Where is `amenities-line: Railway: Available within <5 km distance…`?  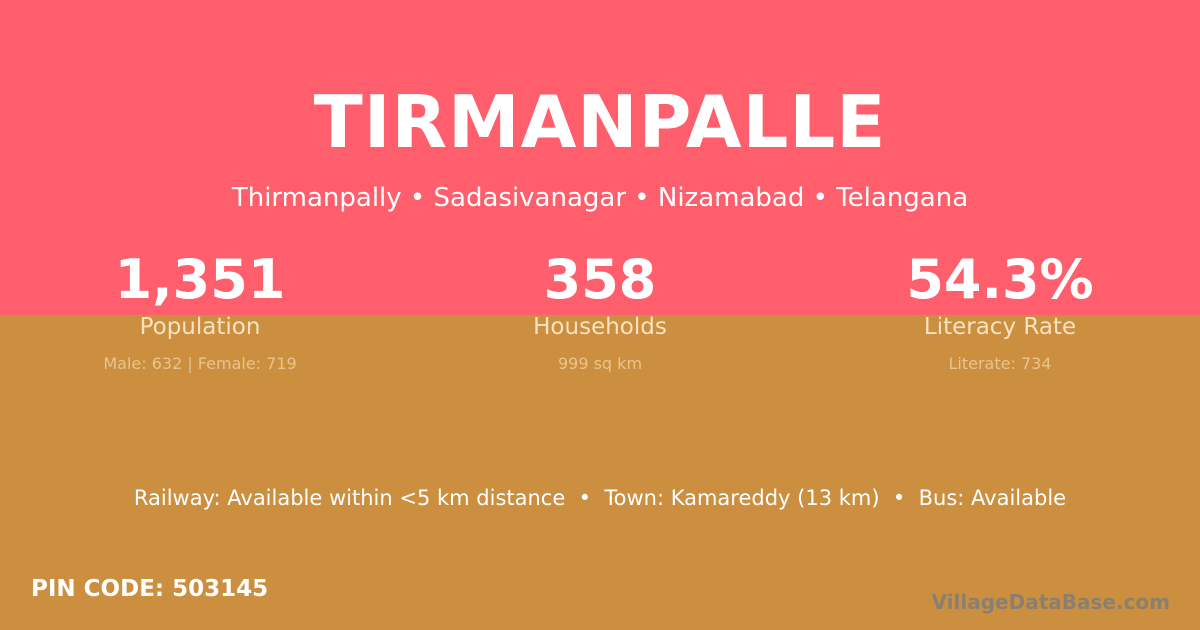 amenities-line: Railway: Available within <5 km distance… is located at coordinates (600, 498).